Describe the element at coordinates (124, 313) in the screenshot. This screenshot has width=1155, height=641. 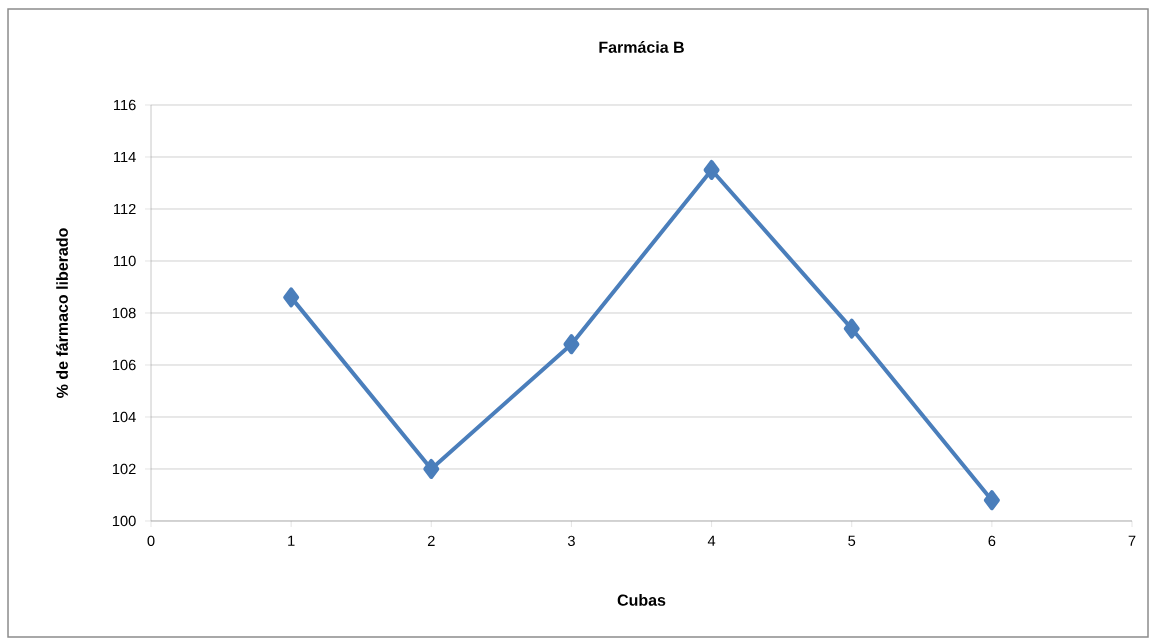
I see `y-tick-label: 108` at that location.